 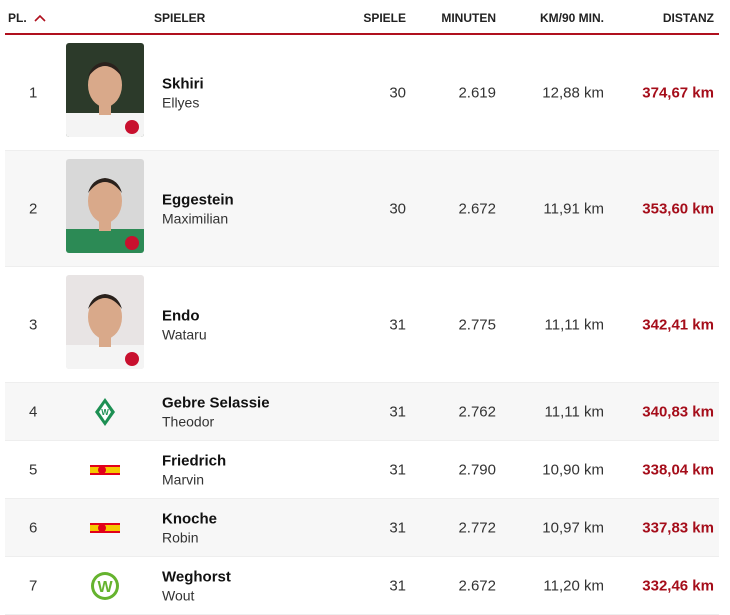 What do you see at coordinates (33, 527) in the screenshot?
I see `rank: 6` at bounding box center [33, 527].